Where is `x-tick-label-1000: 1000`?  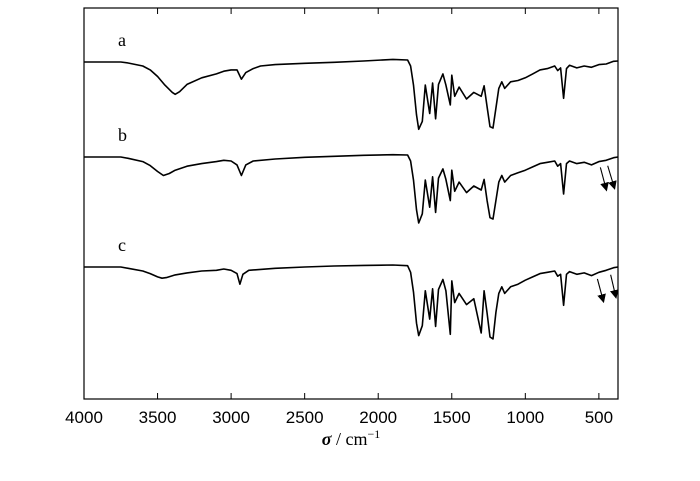
x-tick-label-1000: 1000 is located at coordinates (525, 417).